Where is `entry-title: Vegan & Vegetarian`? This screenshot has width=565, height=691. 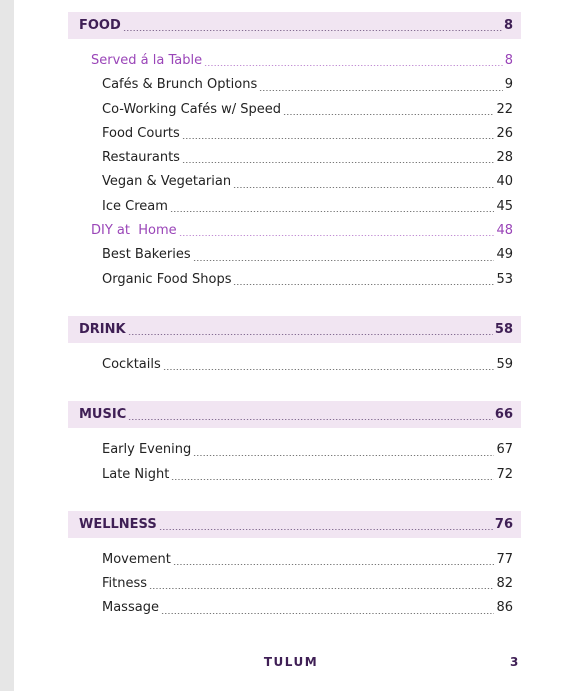 entry-title: Vegan & Vegetarian is located at coordinates (167, 182).